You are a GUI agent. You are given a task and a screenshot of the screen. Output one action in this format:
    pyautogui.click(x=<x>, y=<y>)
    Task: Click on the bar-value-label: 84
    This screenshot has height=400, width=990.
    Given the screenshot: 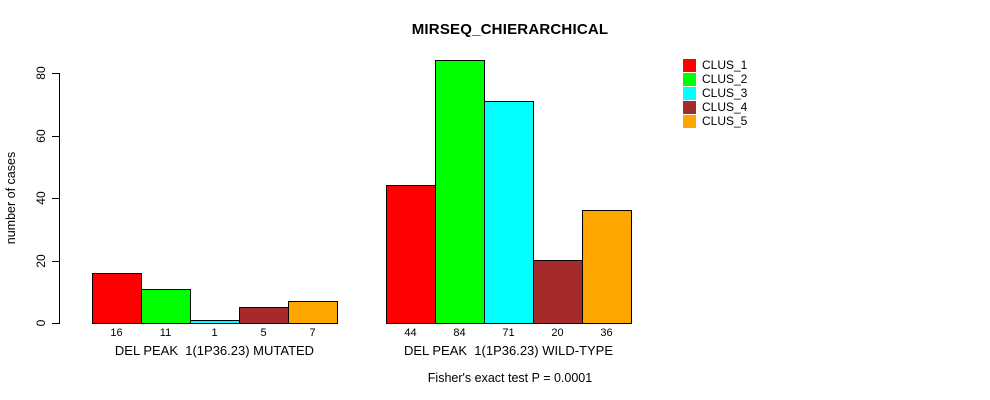 What is the action you would take?
    pyautogui.click(x=459, y=333)
    